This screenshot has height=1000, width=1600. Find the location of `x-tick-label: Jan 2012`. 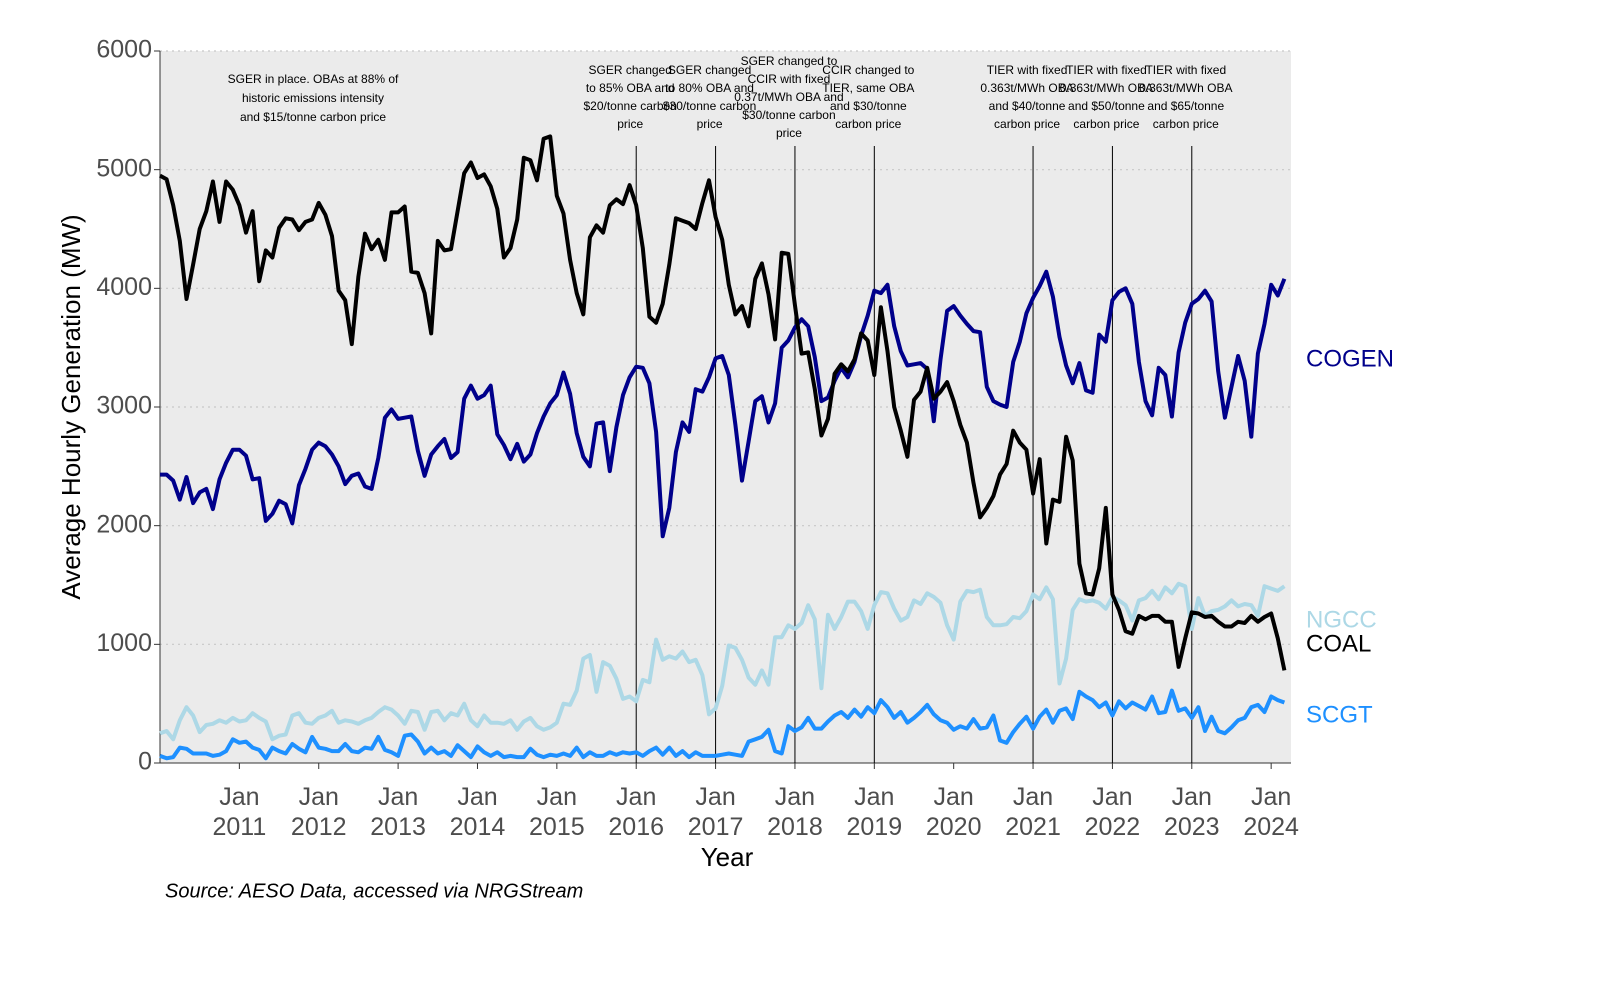

x-tick-label: Jan 2012 is located at coordinates (319, 812).